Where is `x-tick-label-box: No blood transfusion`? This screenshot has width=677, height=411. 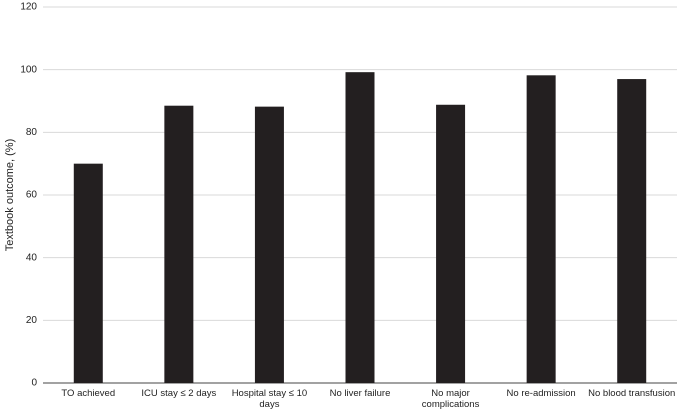
x-tick-label-box: No blood transfusion is located at coordinates (632, 393).